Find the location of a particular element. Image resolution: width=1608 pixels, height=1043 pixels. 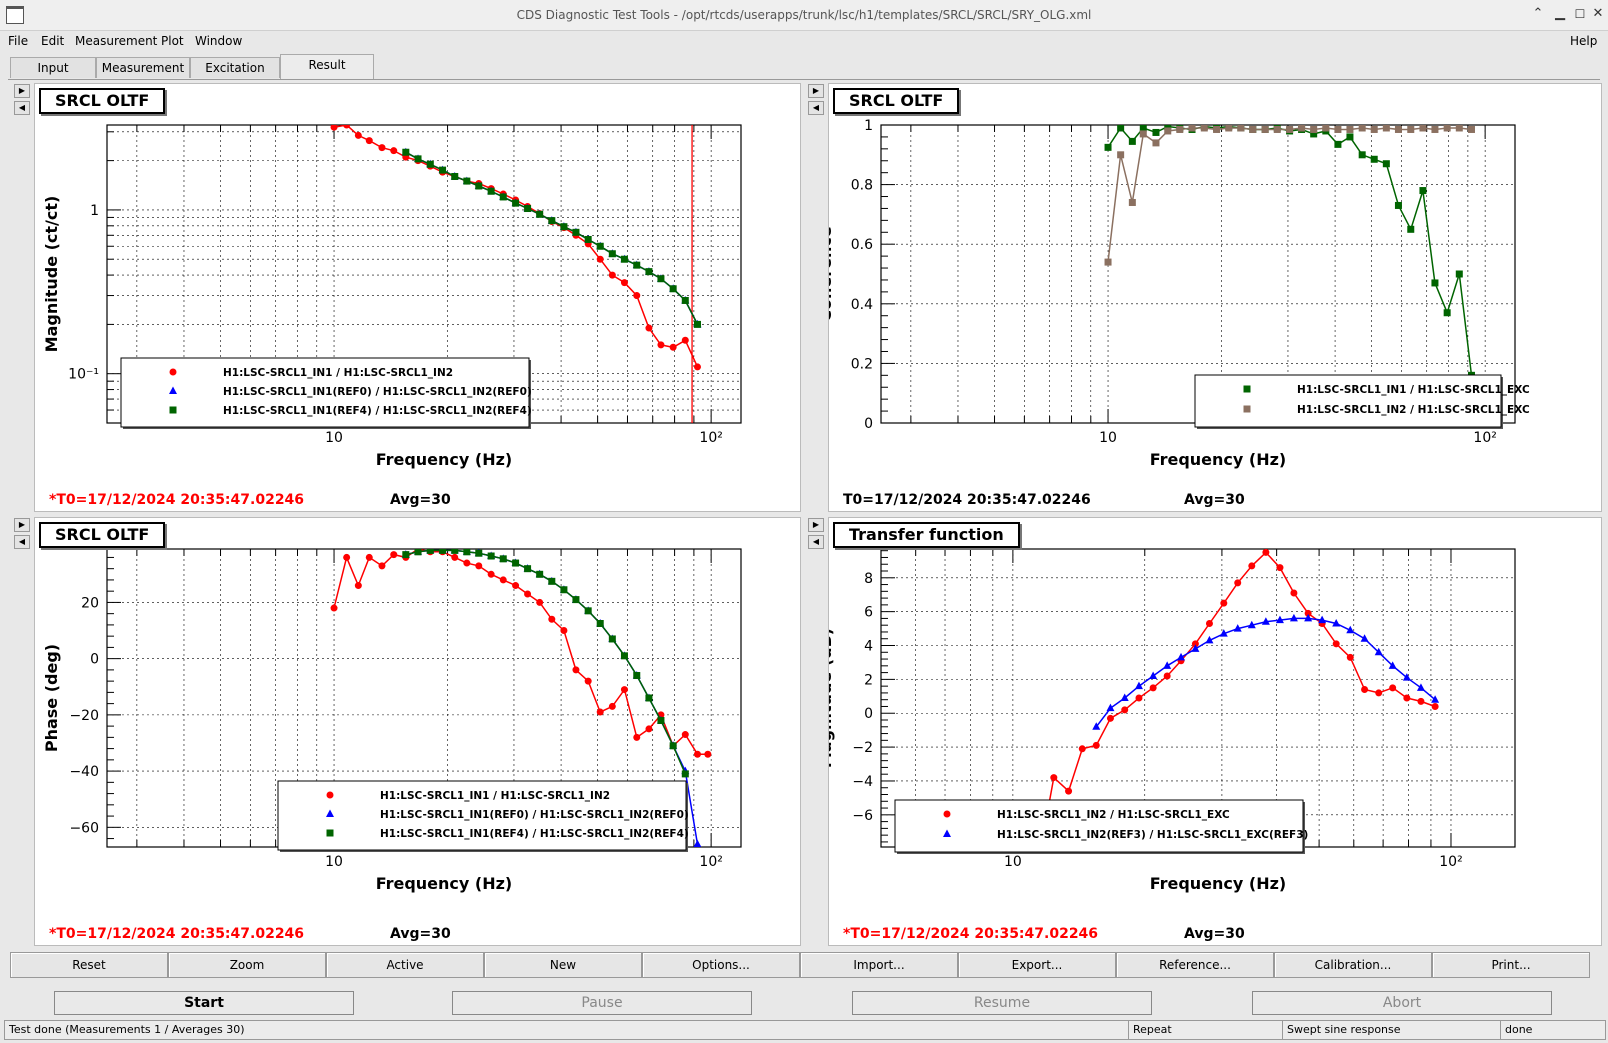

y-tick-label: −20 is located at coordinates (84, 716).